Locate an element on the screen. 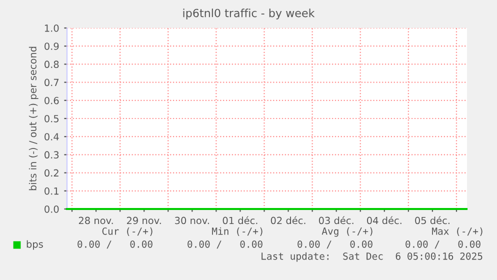 This screenshot has width=497, height=280. text: Min (-/+) is located at coordinates (237, 231).